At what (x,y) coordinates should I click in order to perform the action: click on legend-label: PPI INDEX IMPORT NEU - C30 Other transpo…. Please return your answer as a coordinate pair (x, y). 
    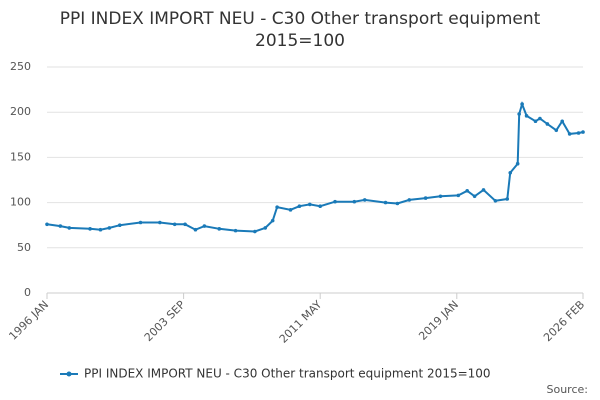
    Looking at the image, I should click on (287, 374).